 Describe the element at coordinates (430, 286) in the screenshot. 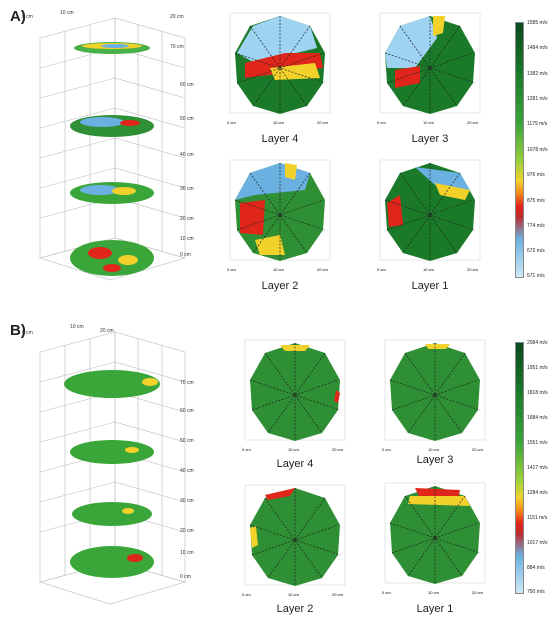

I see `panel-a-layer-1-title: Layer 1` at that location.